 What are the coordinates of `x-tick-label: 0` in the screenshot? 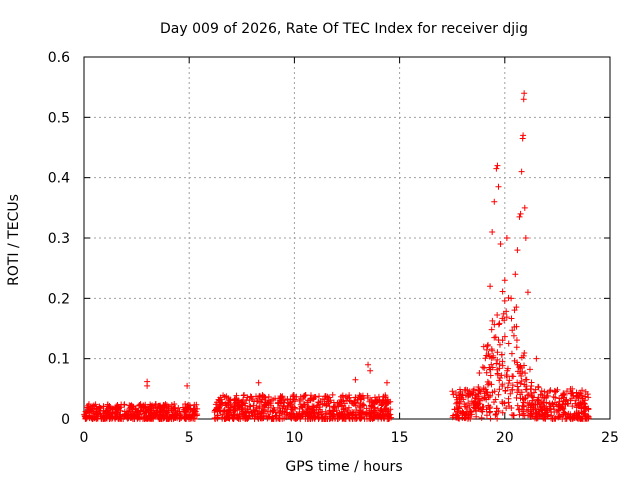 It's located at (84, 438).